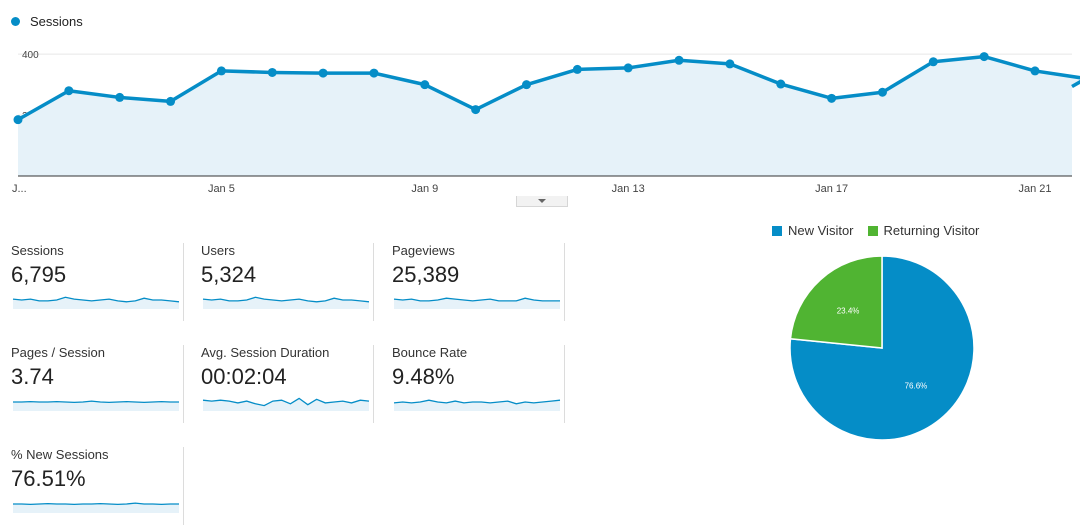  Describe the element at coordinates (424, 189) in the screenshot. I see `x-tick-label: Jan 9` at that location.